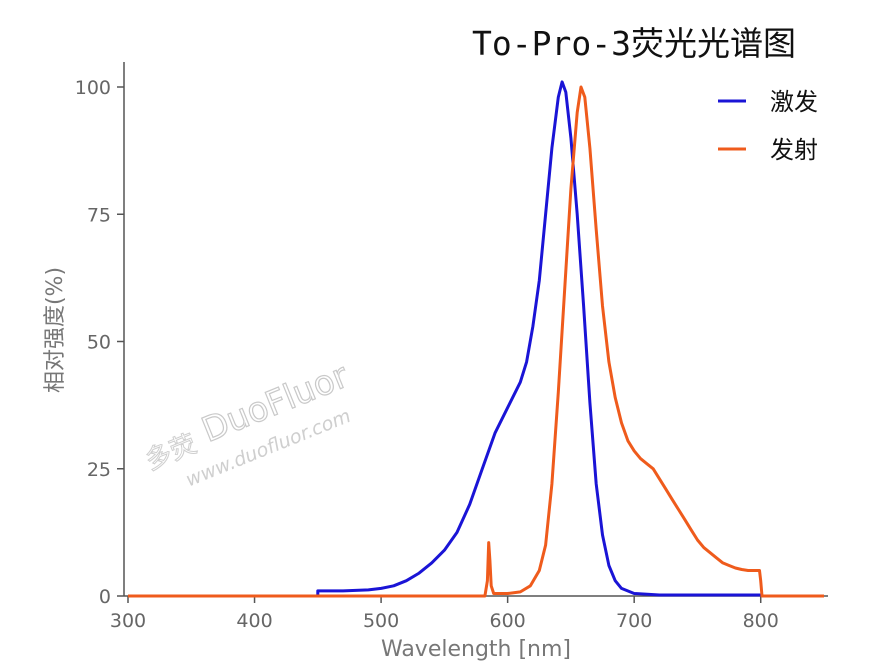 The image size is (872, 668). Describe the element at coordinates (634, 43) in the screenshot. I see `chart-title: To-Pro-3荧光光谱图` at that location.